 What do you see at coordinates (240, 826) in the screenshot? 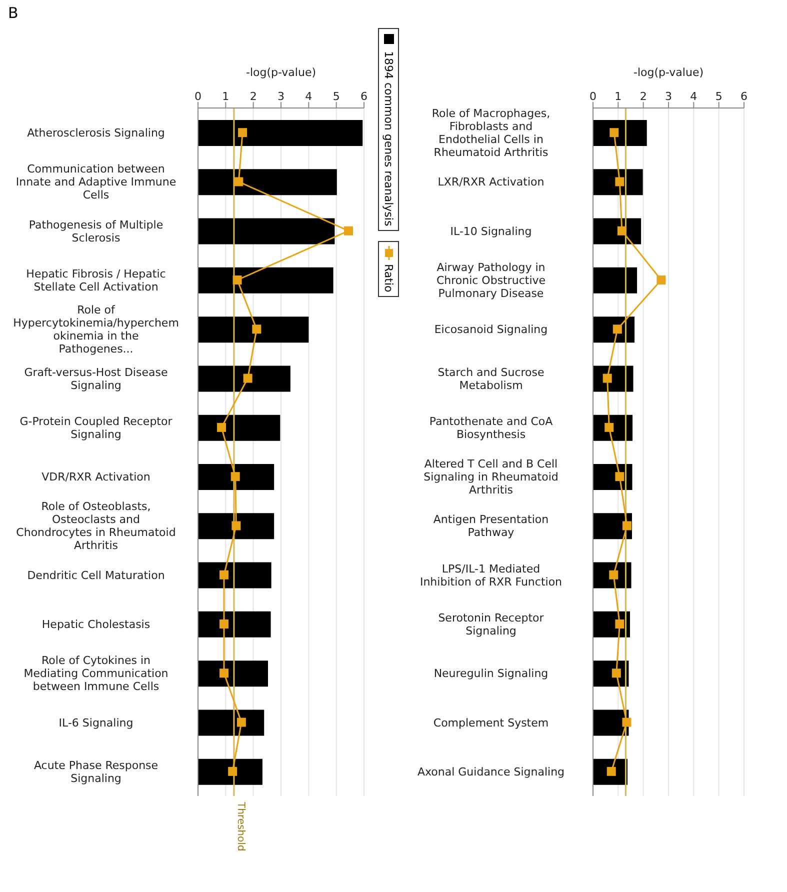
I see `ref-line-label: Threshold` at bounding box center [240, 826].